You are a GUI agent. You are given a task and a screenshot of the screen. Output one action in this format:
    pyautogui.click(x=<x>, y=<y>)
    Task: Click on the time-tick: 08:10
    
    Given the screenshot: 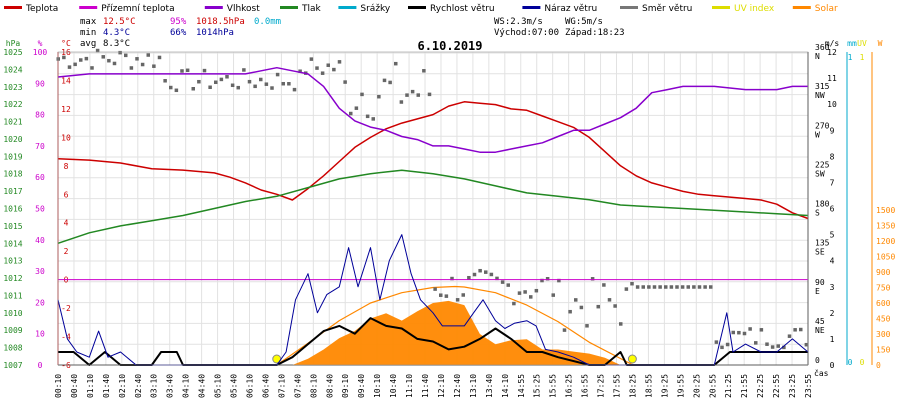 What is the action you would take?
    pyautogui.click(x=313, y=386)
    